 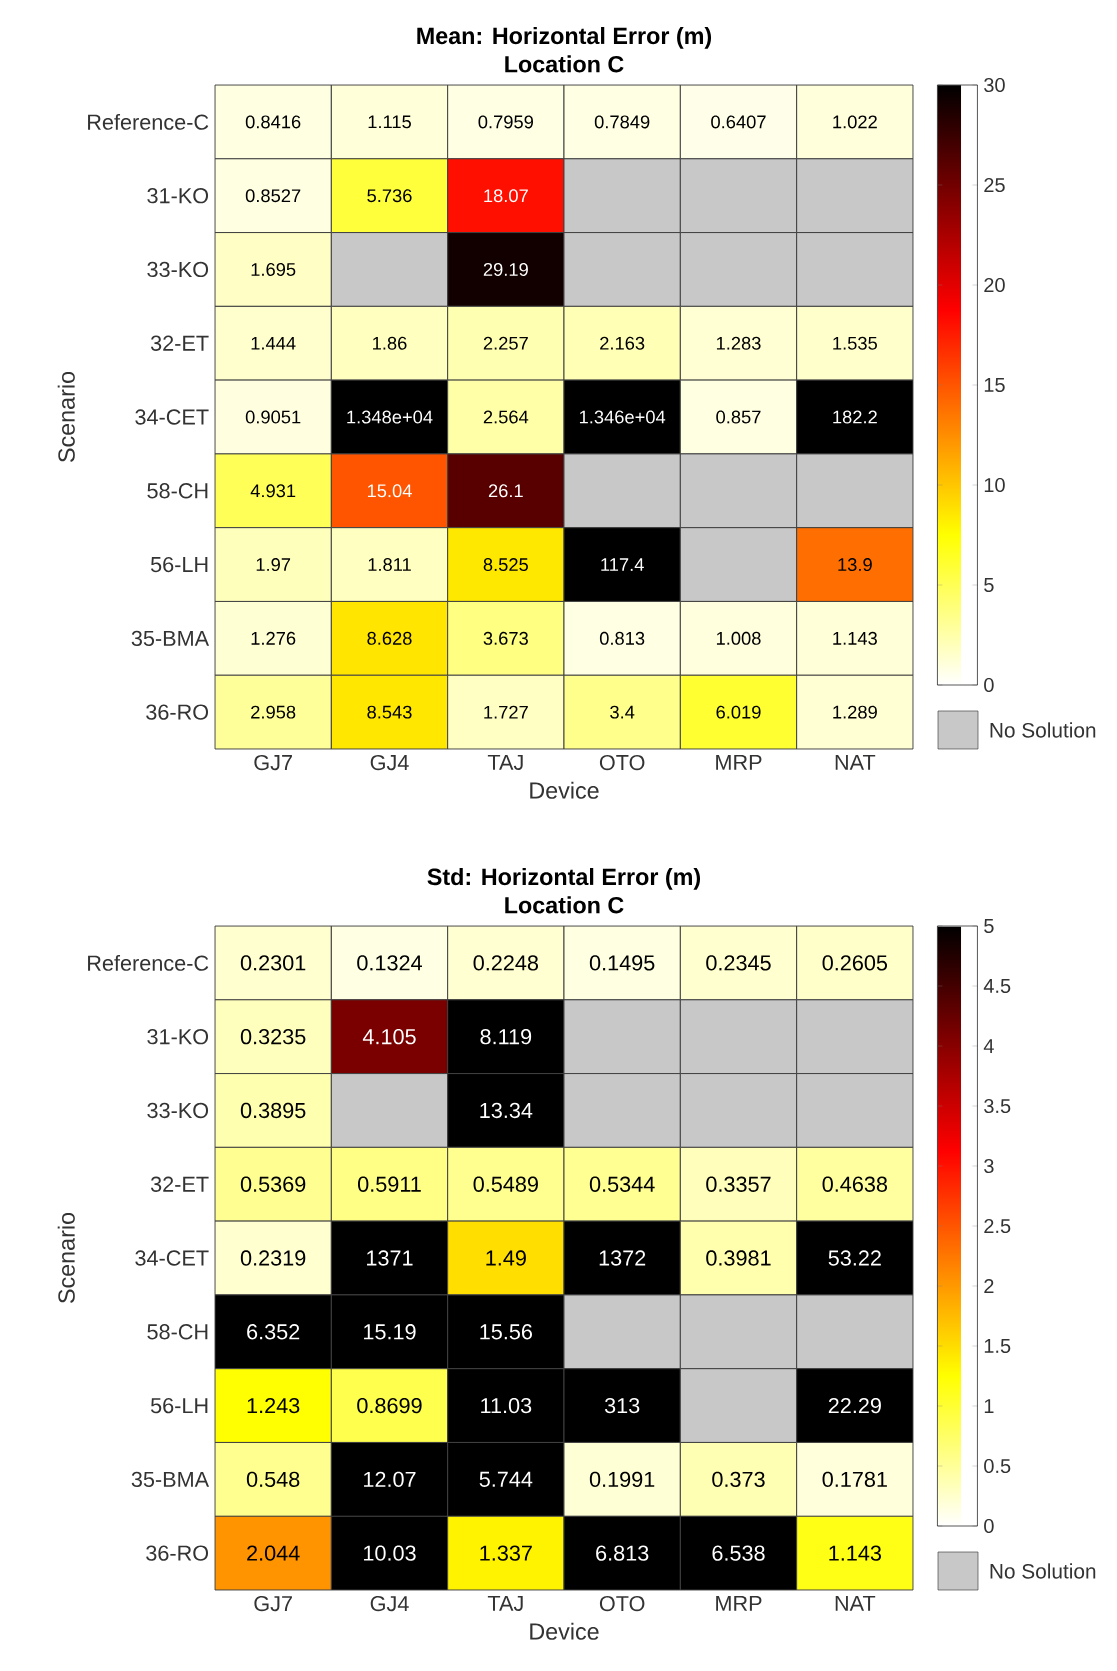 What do you see at coordinates (738, 122) in the screenshot?
I see `data-label: 0.6407` at bounding box center [738, 122].